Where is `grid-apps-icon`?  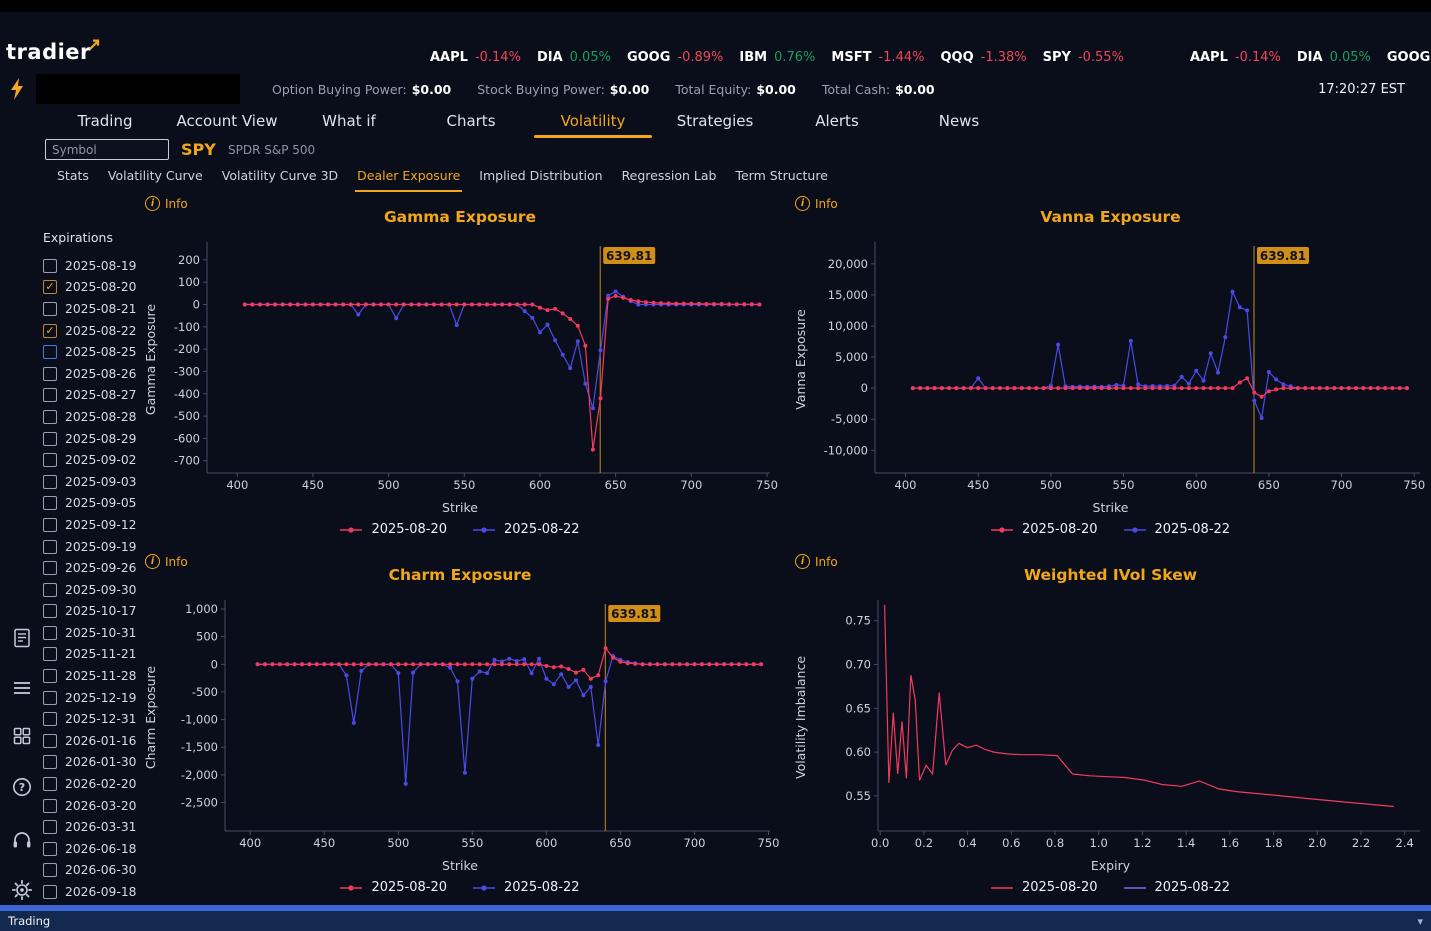 grid-apps-icon is located at coordinates (22, 736).